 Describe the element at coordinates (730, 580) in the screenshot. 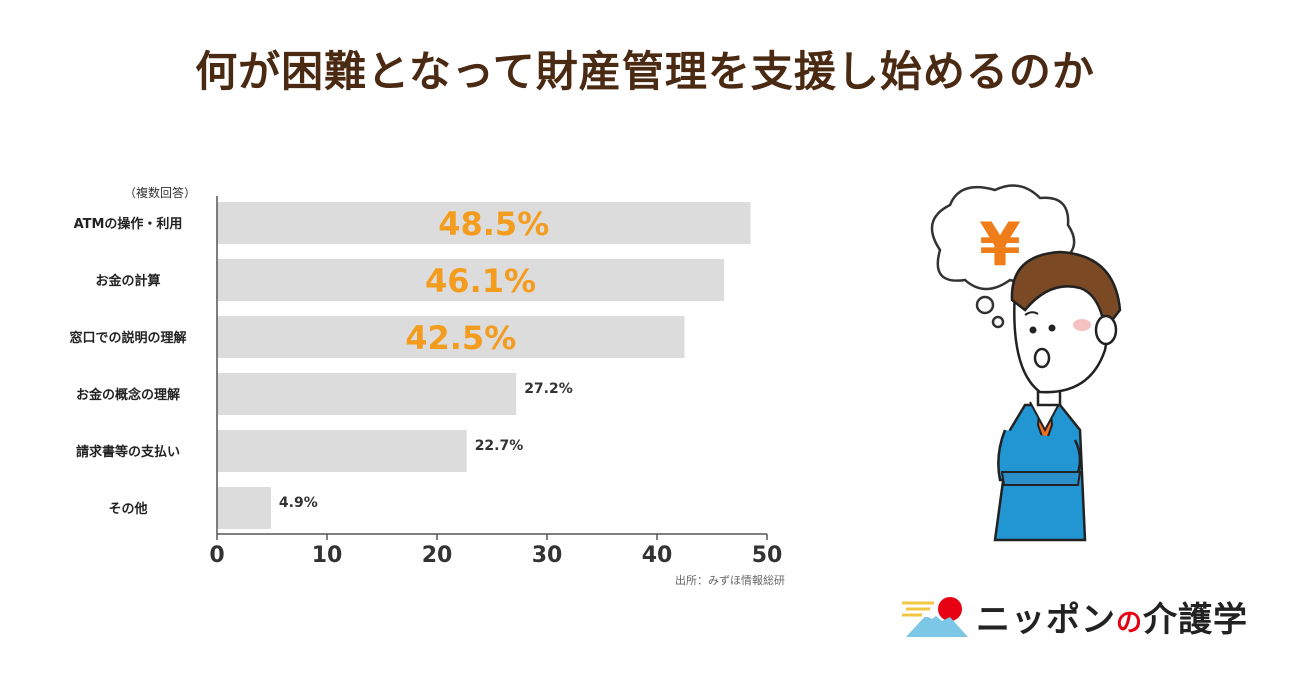

I see `source-note: 出所：みずほ情報総研` at that location.